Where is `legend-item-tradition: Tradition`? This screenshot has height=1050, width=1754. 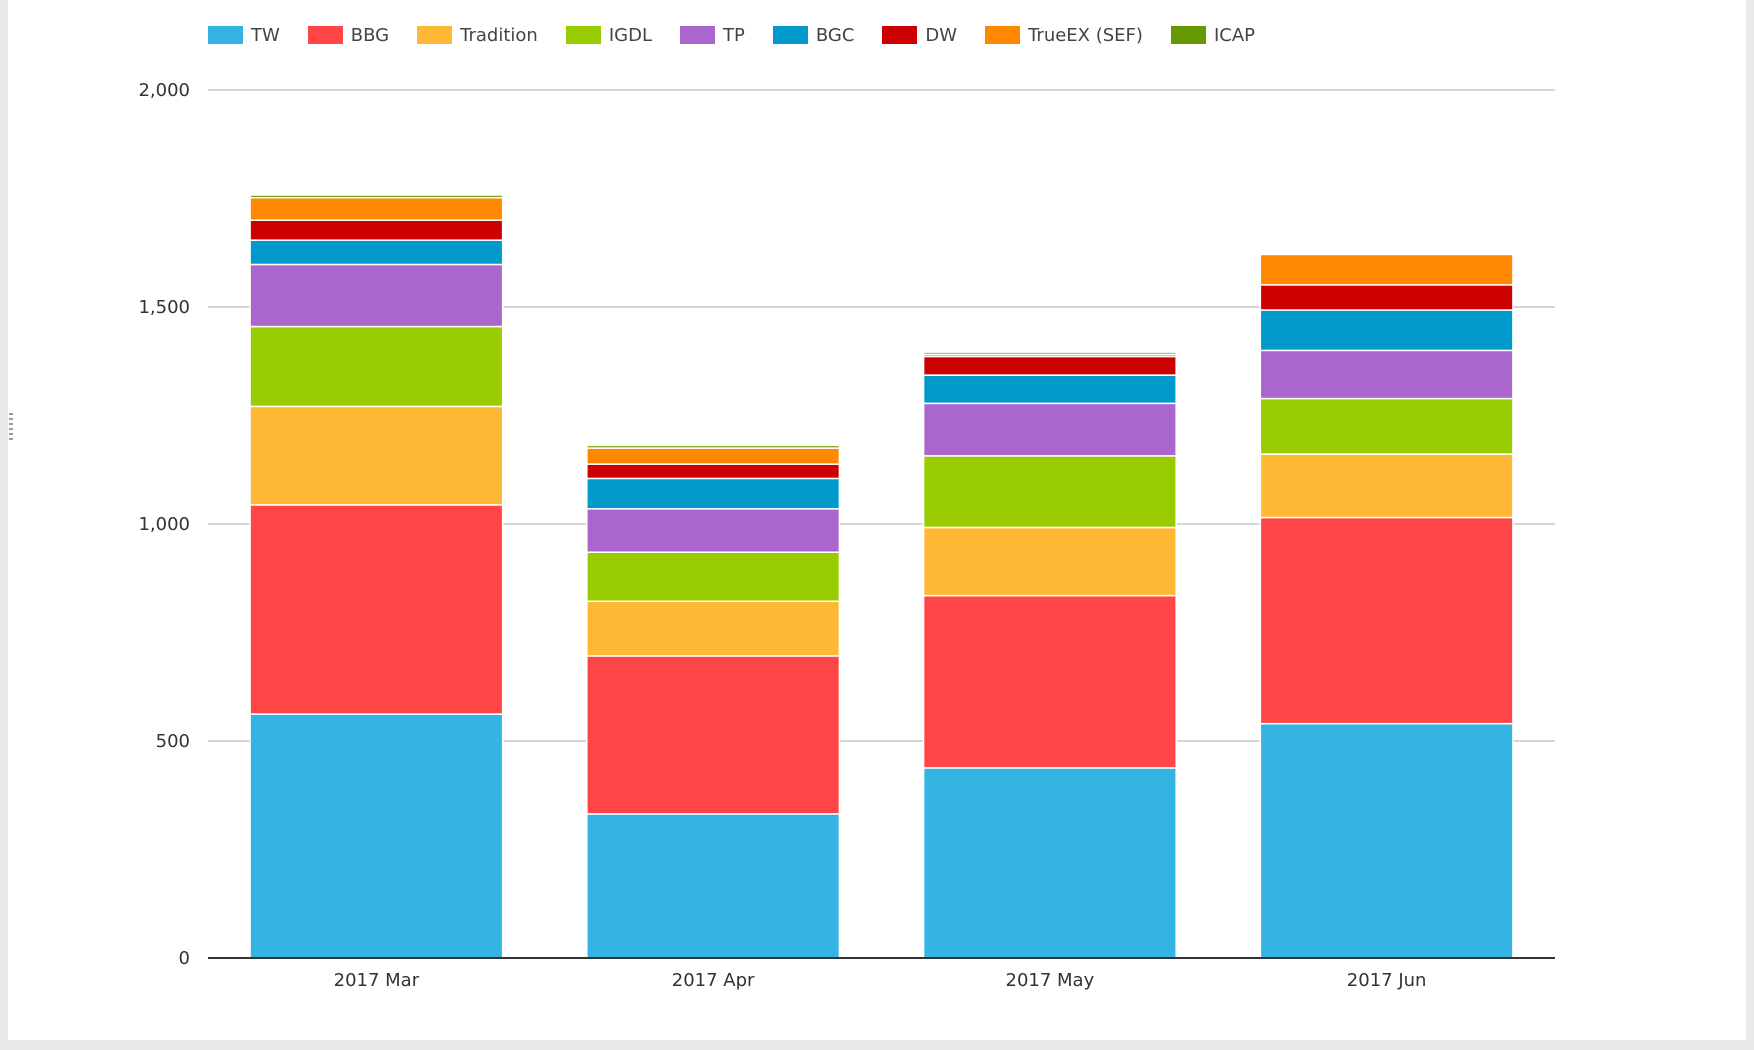
legend-item-tradition: Tradition is located at coordinates (477, 35).